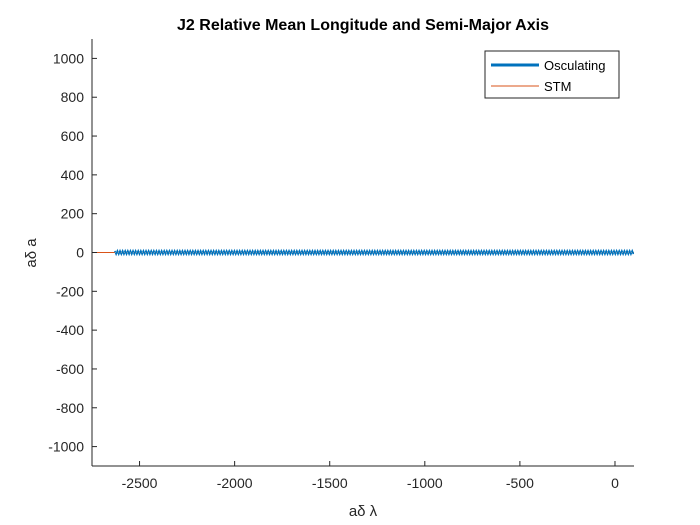 This screenshot has height=525, width=700. Describe the element at coordinates (235, 483) in the screenshot. I see `x-tick-label: -2000` at that location.